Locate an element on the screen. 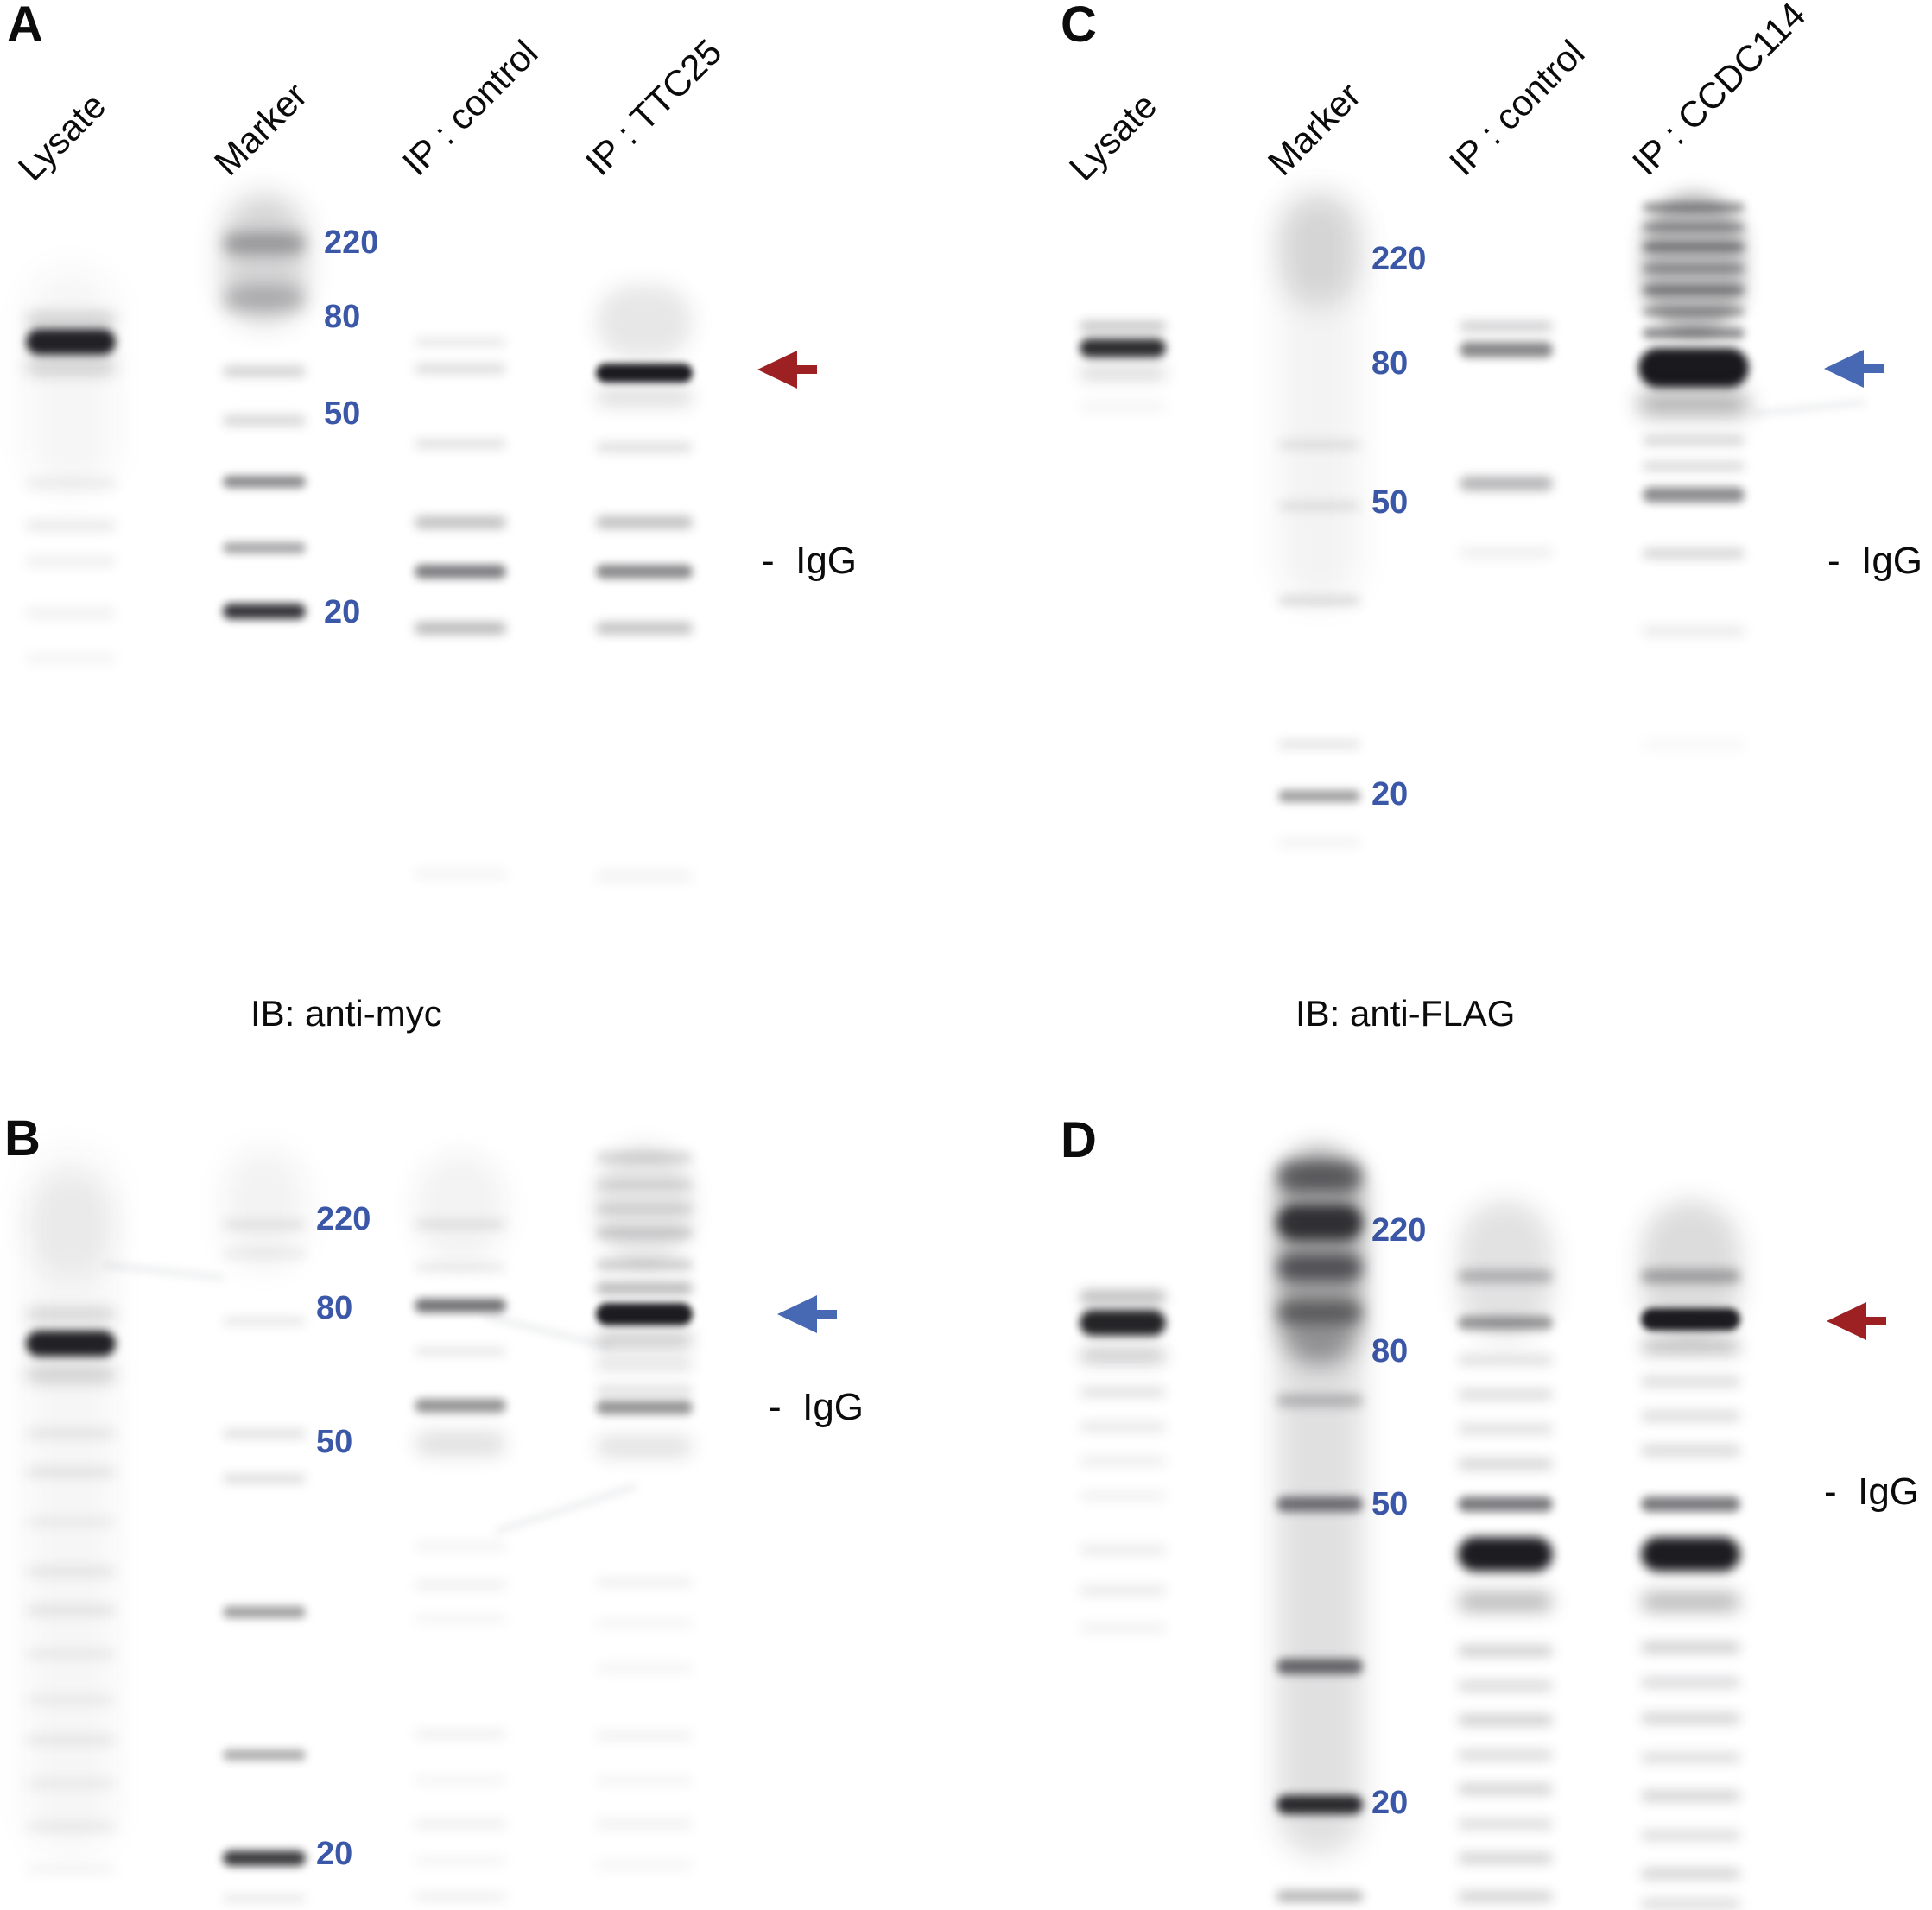 The width and height of the screenshot is (1932, 1910). igg-label-panel-d: - IgG is located at coordinates (1872, 1491).